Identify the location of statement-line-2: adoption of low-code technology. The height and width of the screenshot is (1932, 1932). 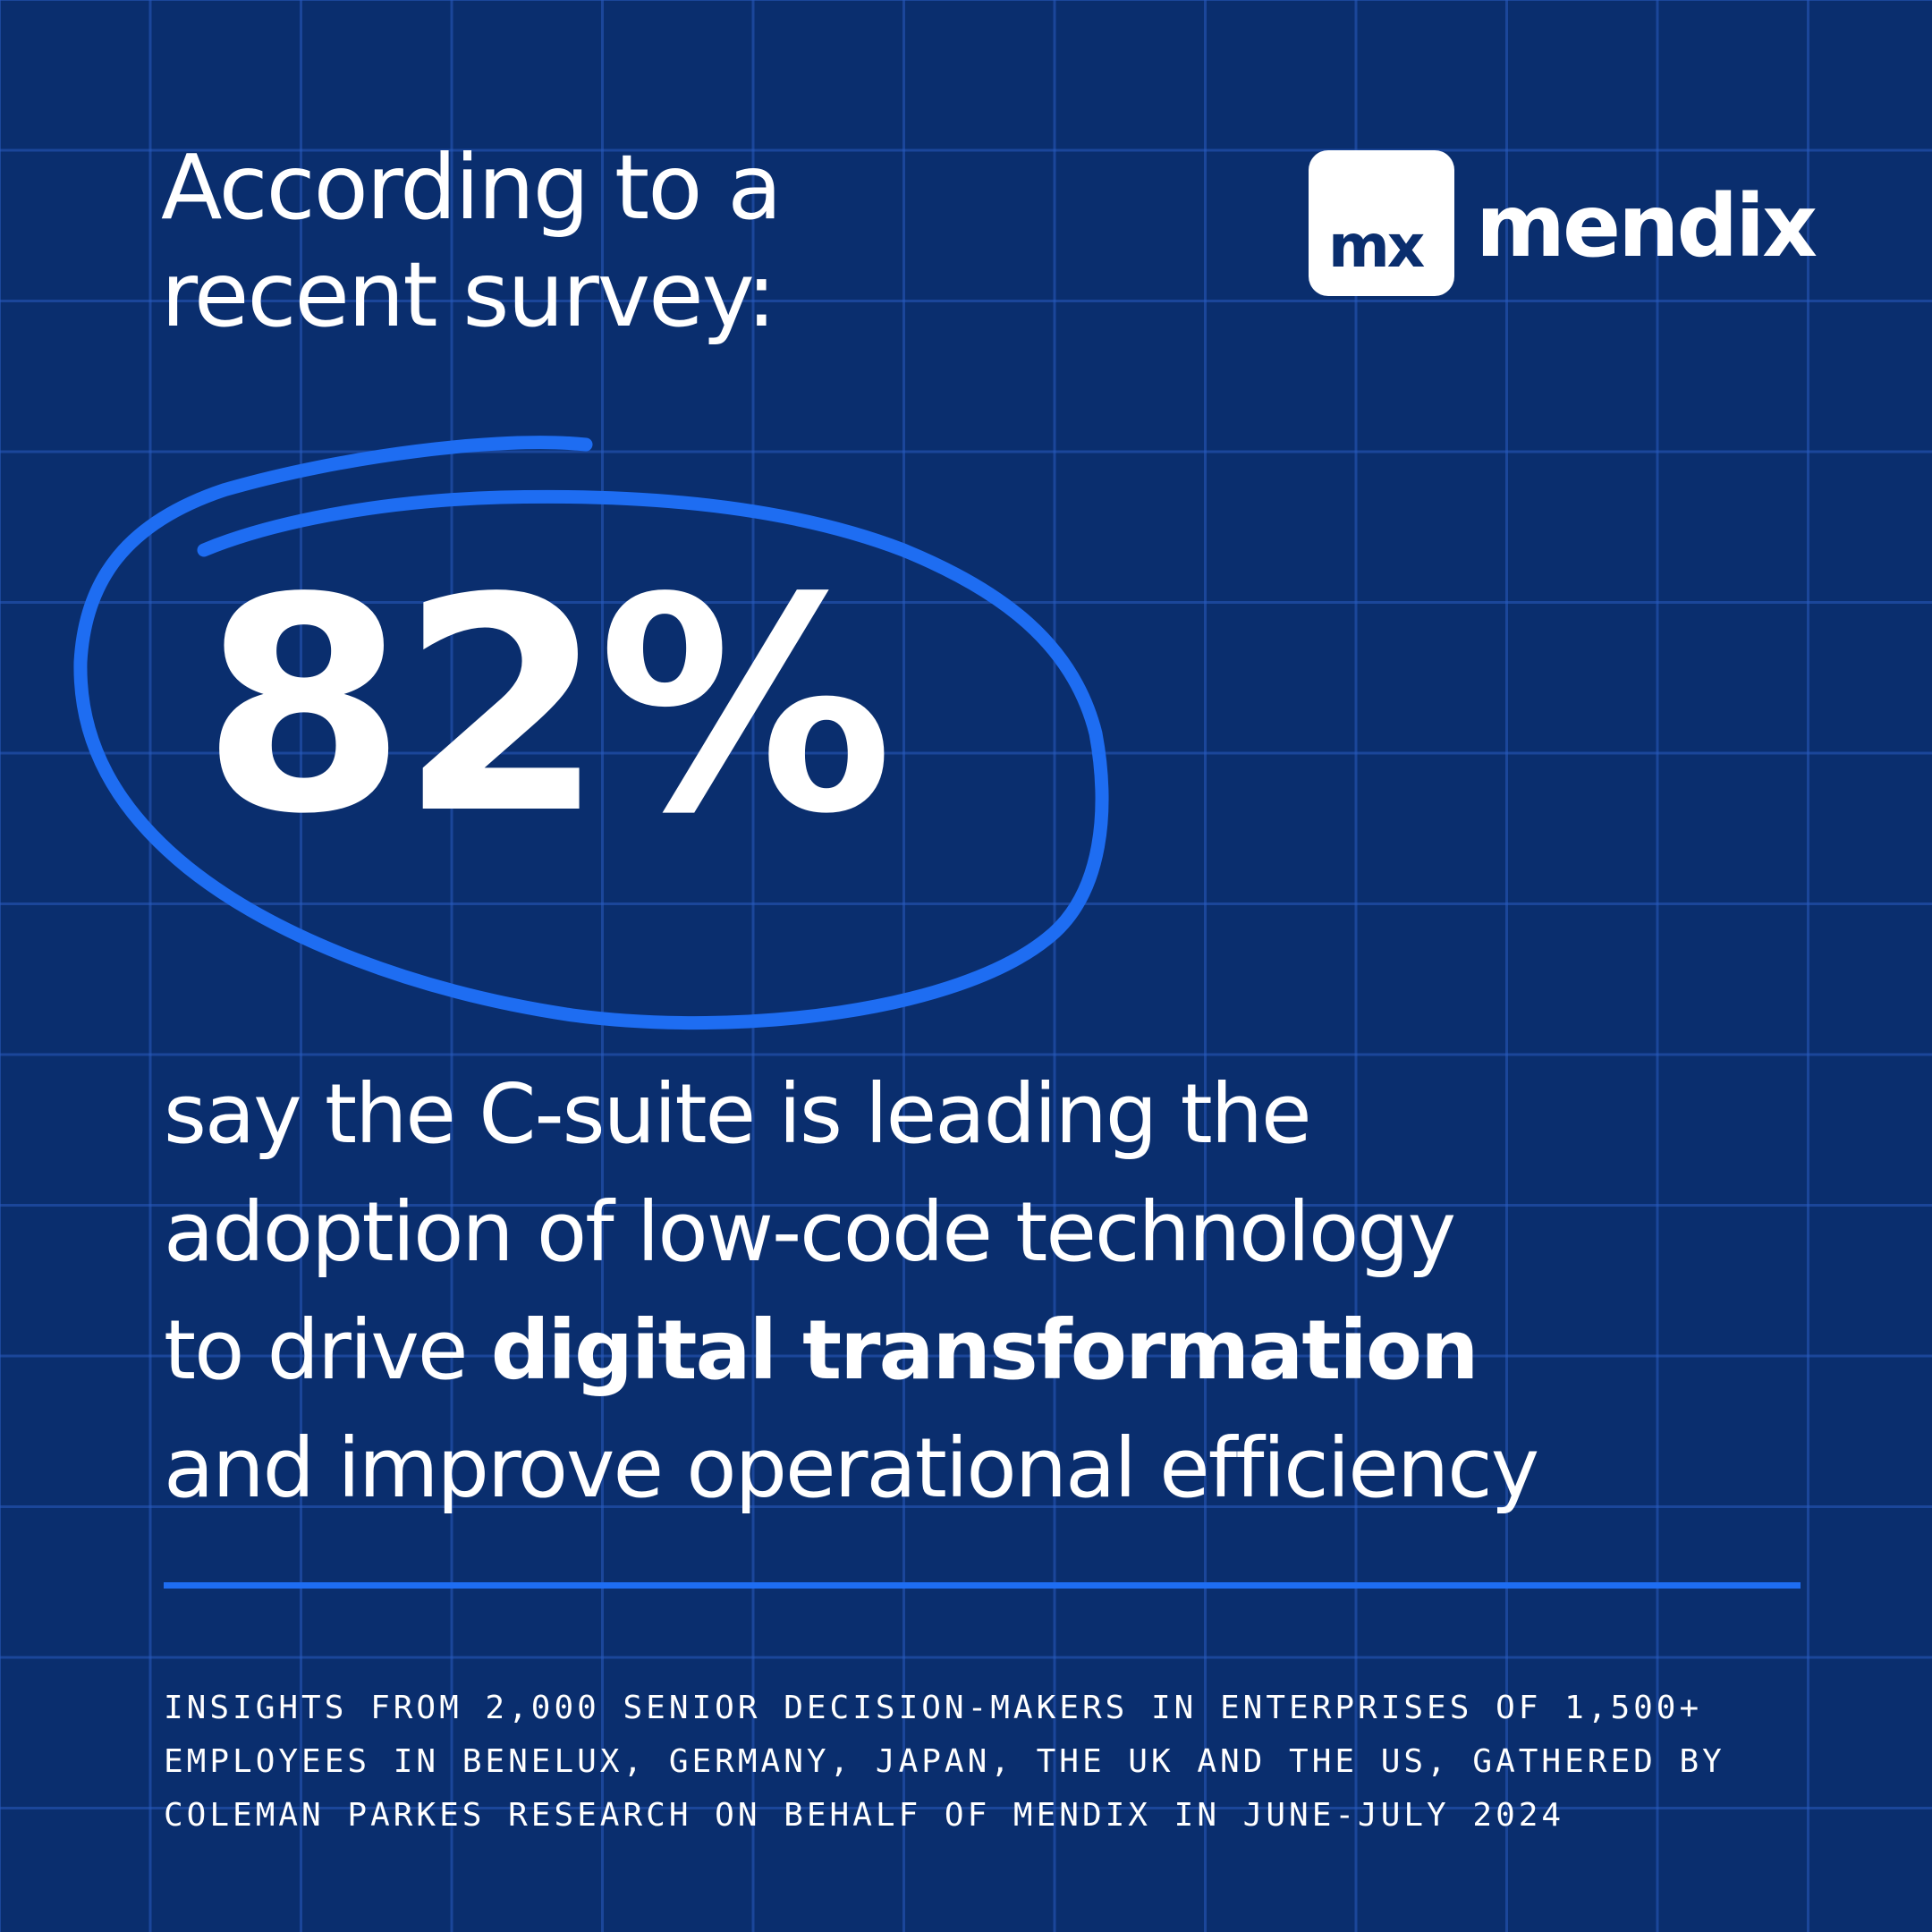
(810, 1232).